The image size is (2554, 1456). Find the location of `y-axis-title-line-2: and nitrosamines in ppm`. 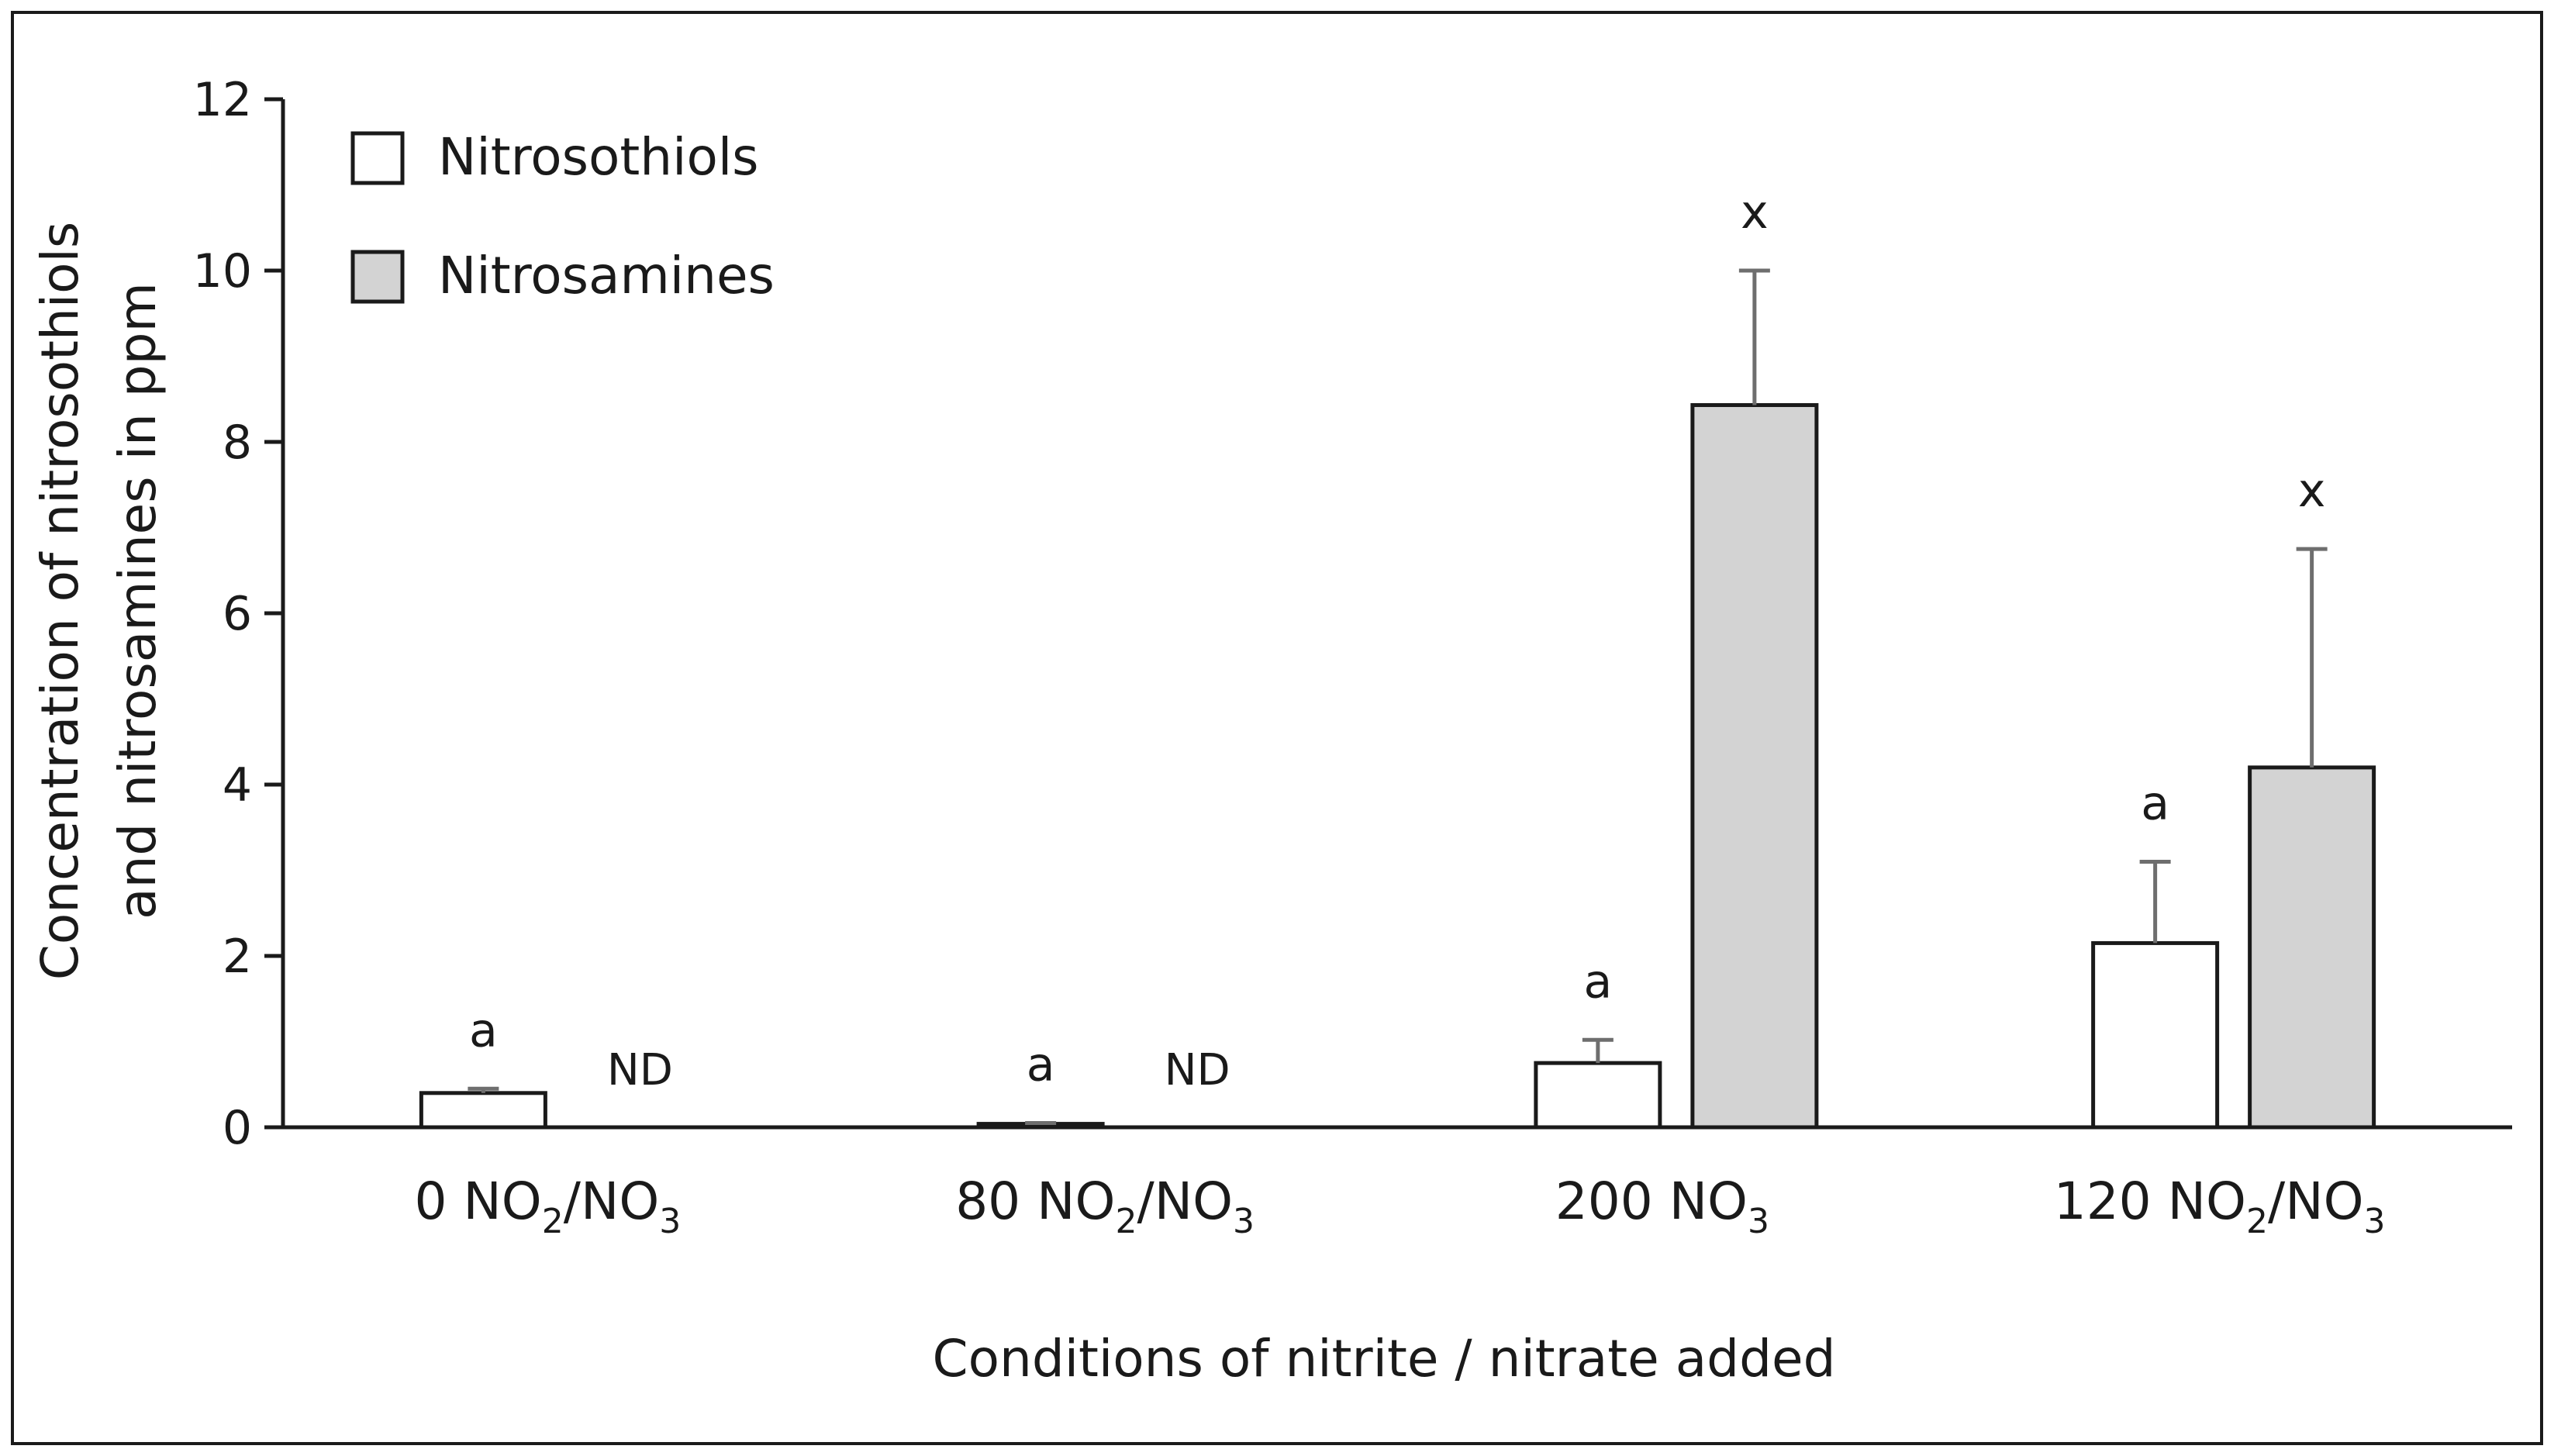

y-axis-title-line-2: and nitrosamines in ppm is located at coordinates (138, 600).